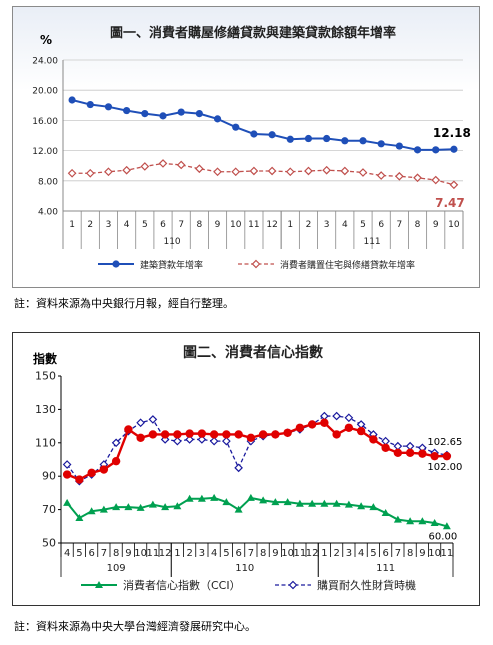  I want to click on data-label: 102.00, so click(444, 467).